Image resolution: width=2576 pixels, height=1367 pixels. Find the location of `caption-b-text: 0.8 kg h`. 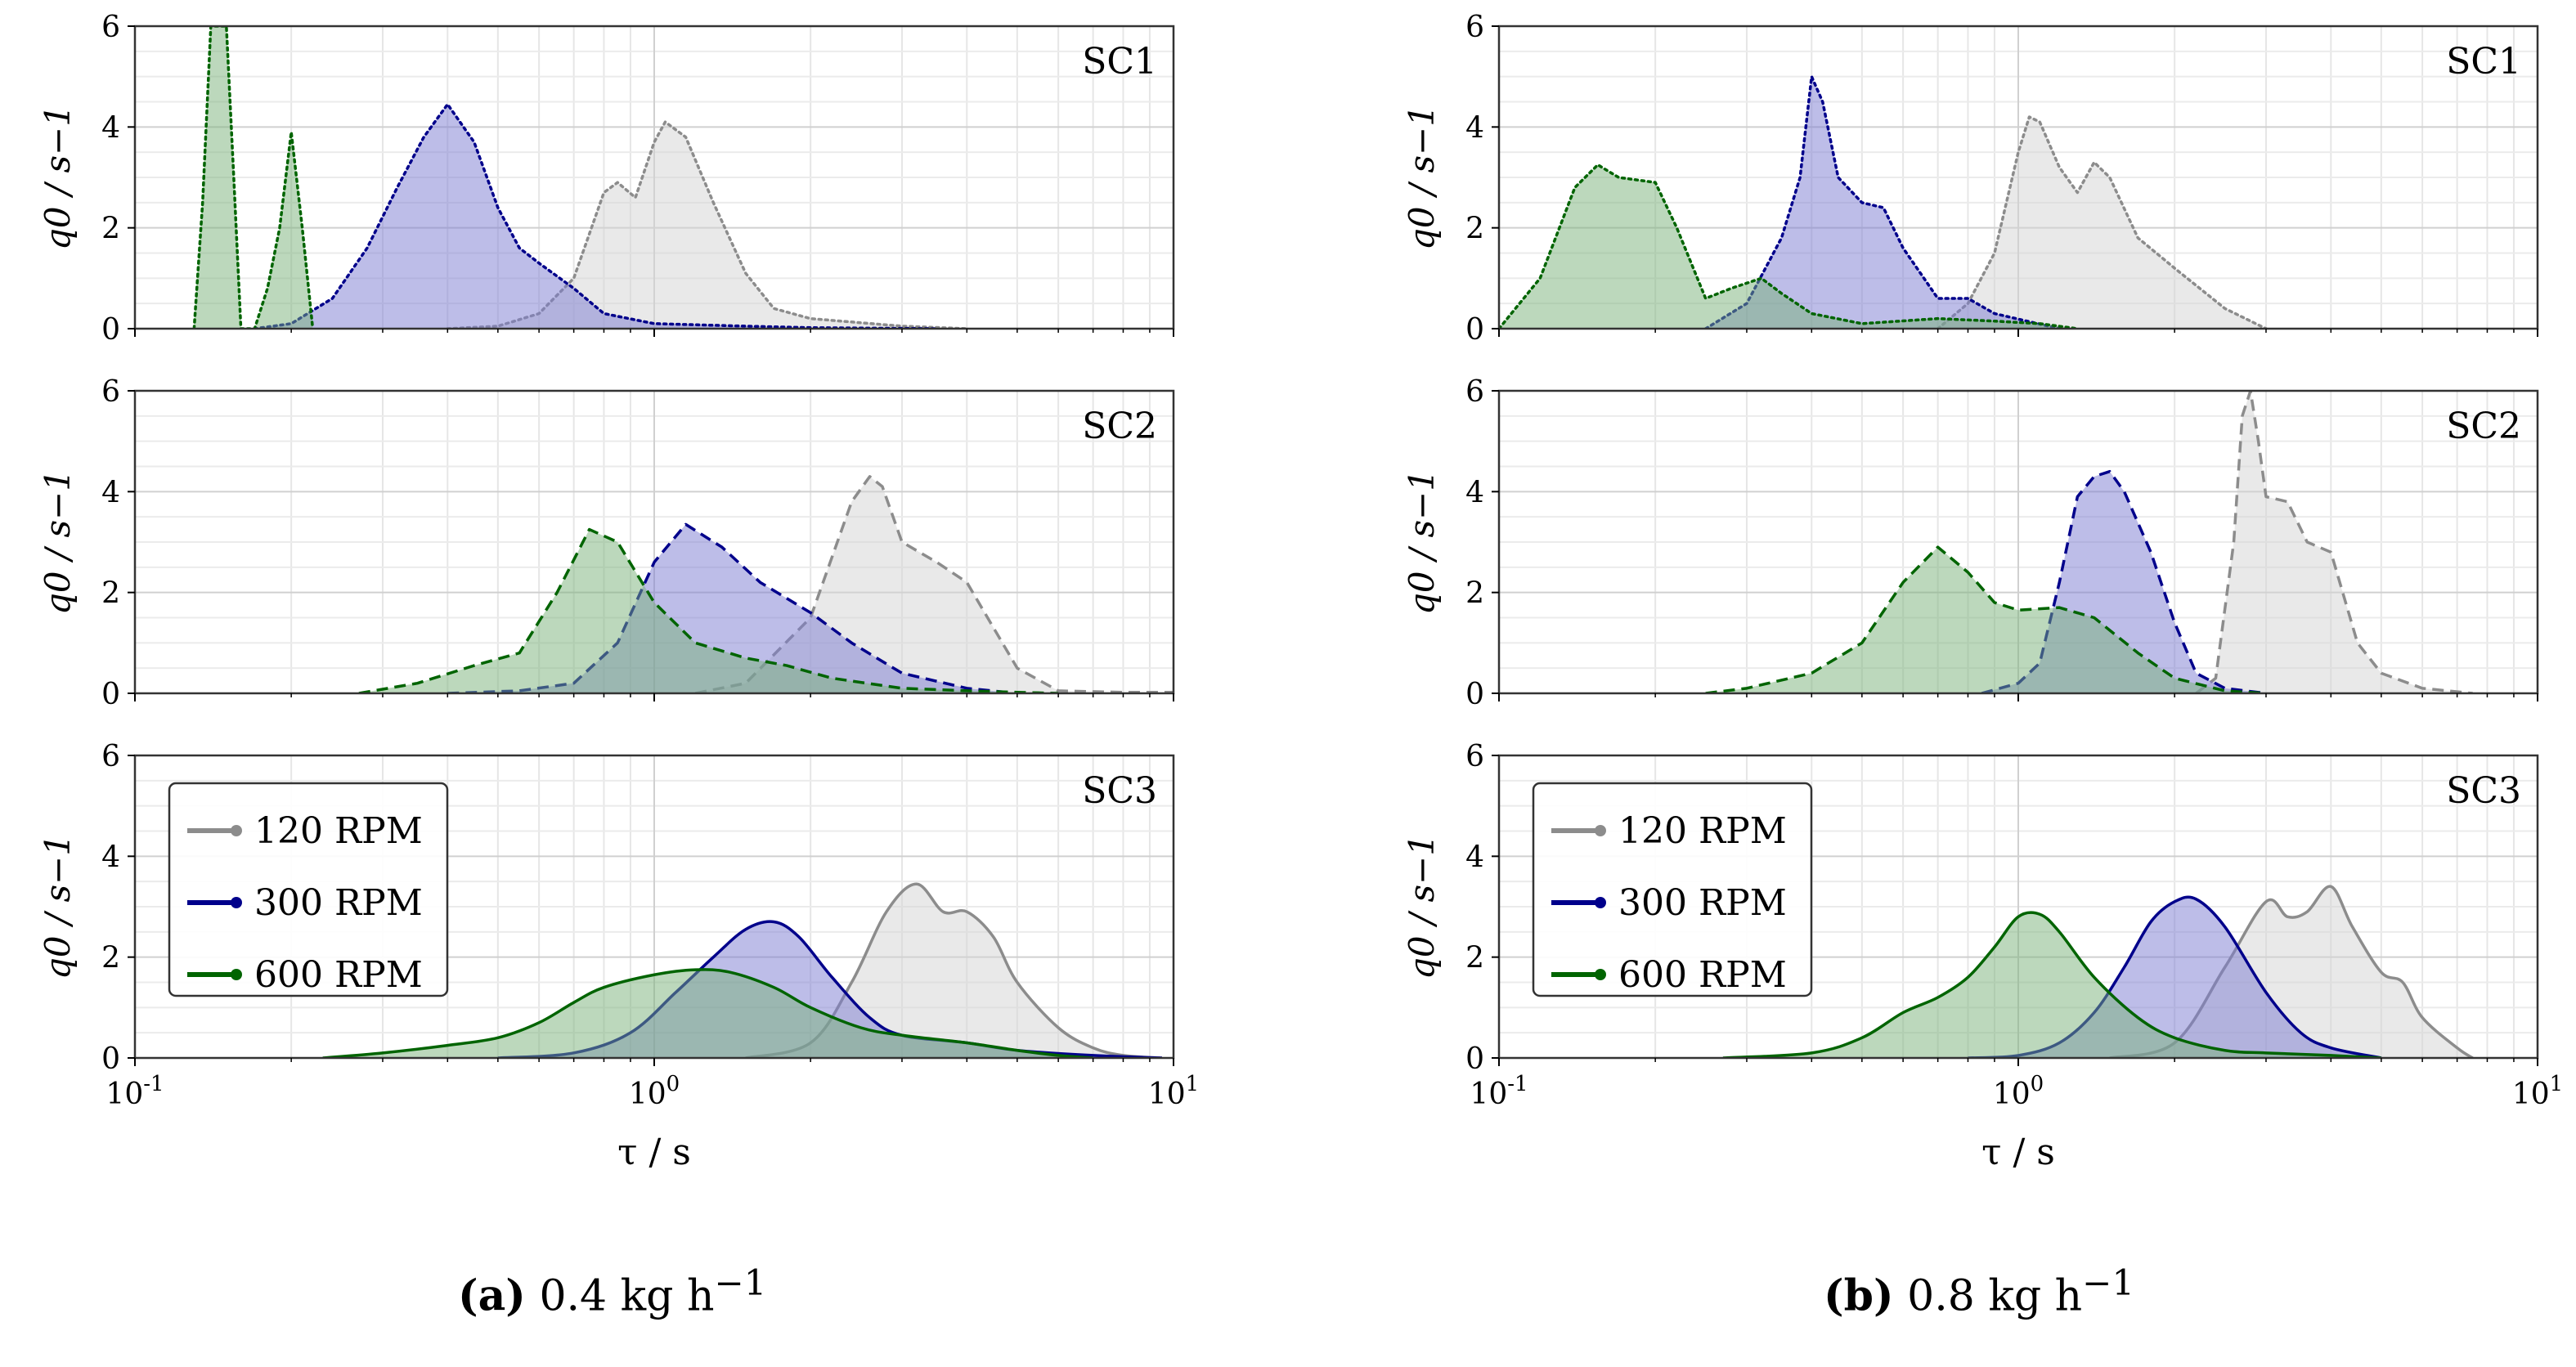

caption-b-text: 0.8 kg h is located at coordinates (1995, 1296).